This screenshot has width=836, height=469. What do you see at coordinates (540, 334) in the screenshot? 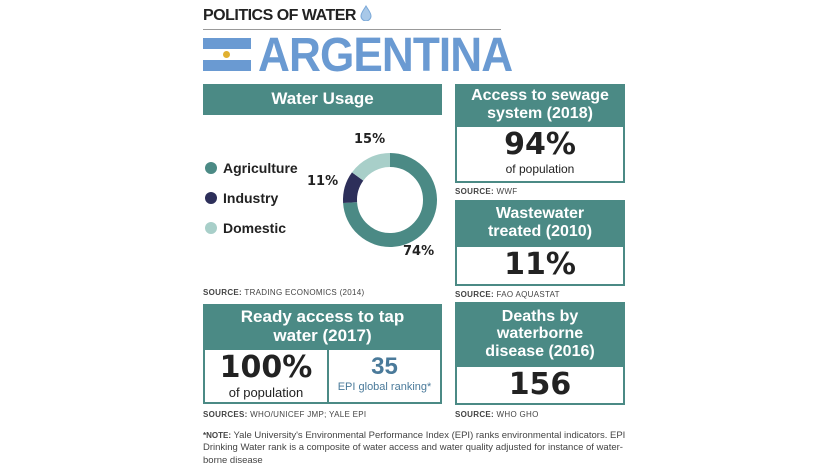
I see `deaths-header: Deaths by waterborne disease (2016)` at bounding box center [540, 334].